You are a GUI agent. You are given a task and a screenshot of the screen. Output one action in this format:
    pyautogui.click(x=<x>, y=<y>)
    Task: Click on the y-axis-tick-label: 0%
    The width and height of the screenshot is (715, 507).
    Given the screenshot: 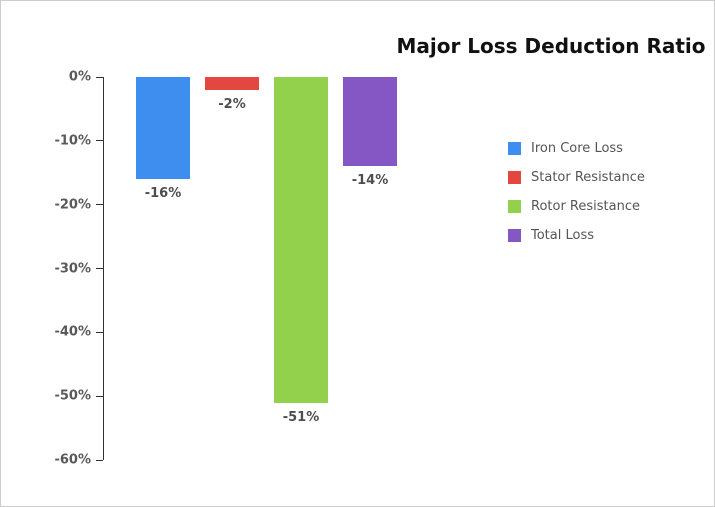 What is the action you would take?
    pyautogui.click(x=79, y=77)
    